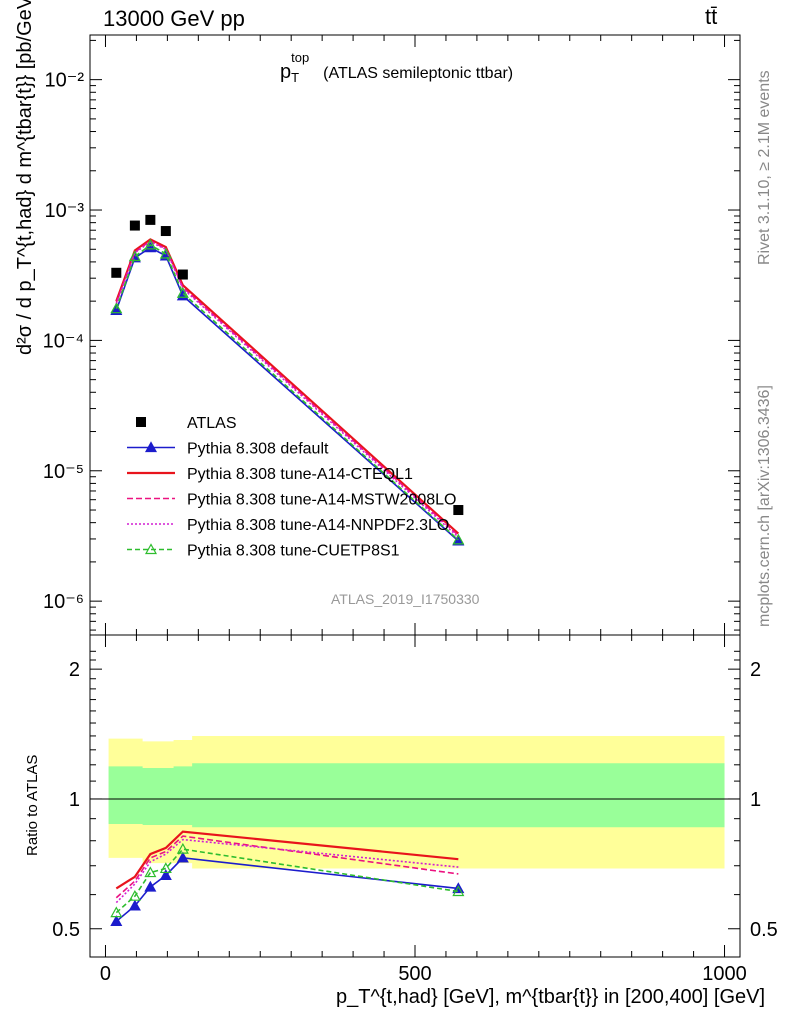 This screenshot has width=786, height=1024. What do you see at coordinates (74, 670) in the screenshot?
I see `y-tick-label-ratio: 2` at bounding box center [74, 670].